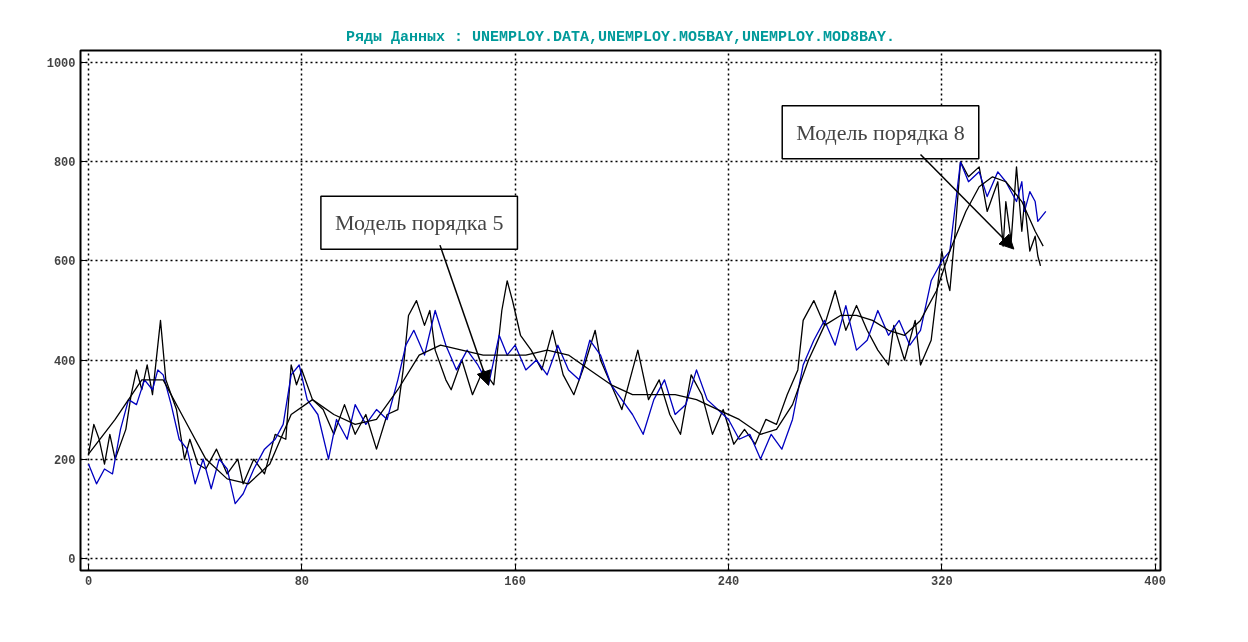  Describe the element at coordinates (942, 581) in the screenshot. I see `x-tick-label: 320` at that location.